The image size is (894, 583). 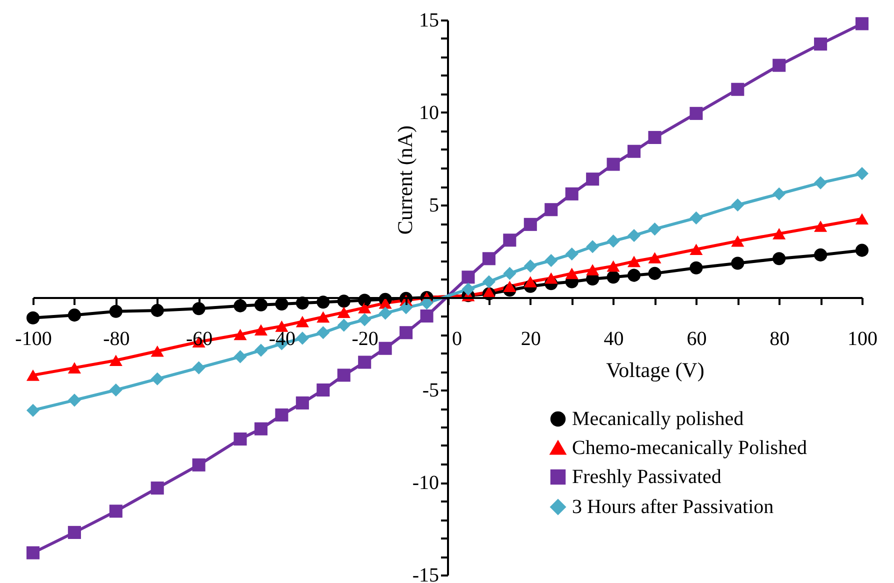 What do you see at coordinates (614, 339) in the screenshot?
I see `x-tick-label: 40` at bounding box center [614, 339].